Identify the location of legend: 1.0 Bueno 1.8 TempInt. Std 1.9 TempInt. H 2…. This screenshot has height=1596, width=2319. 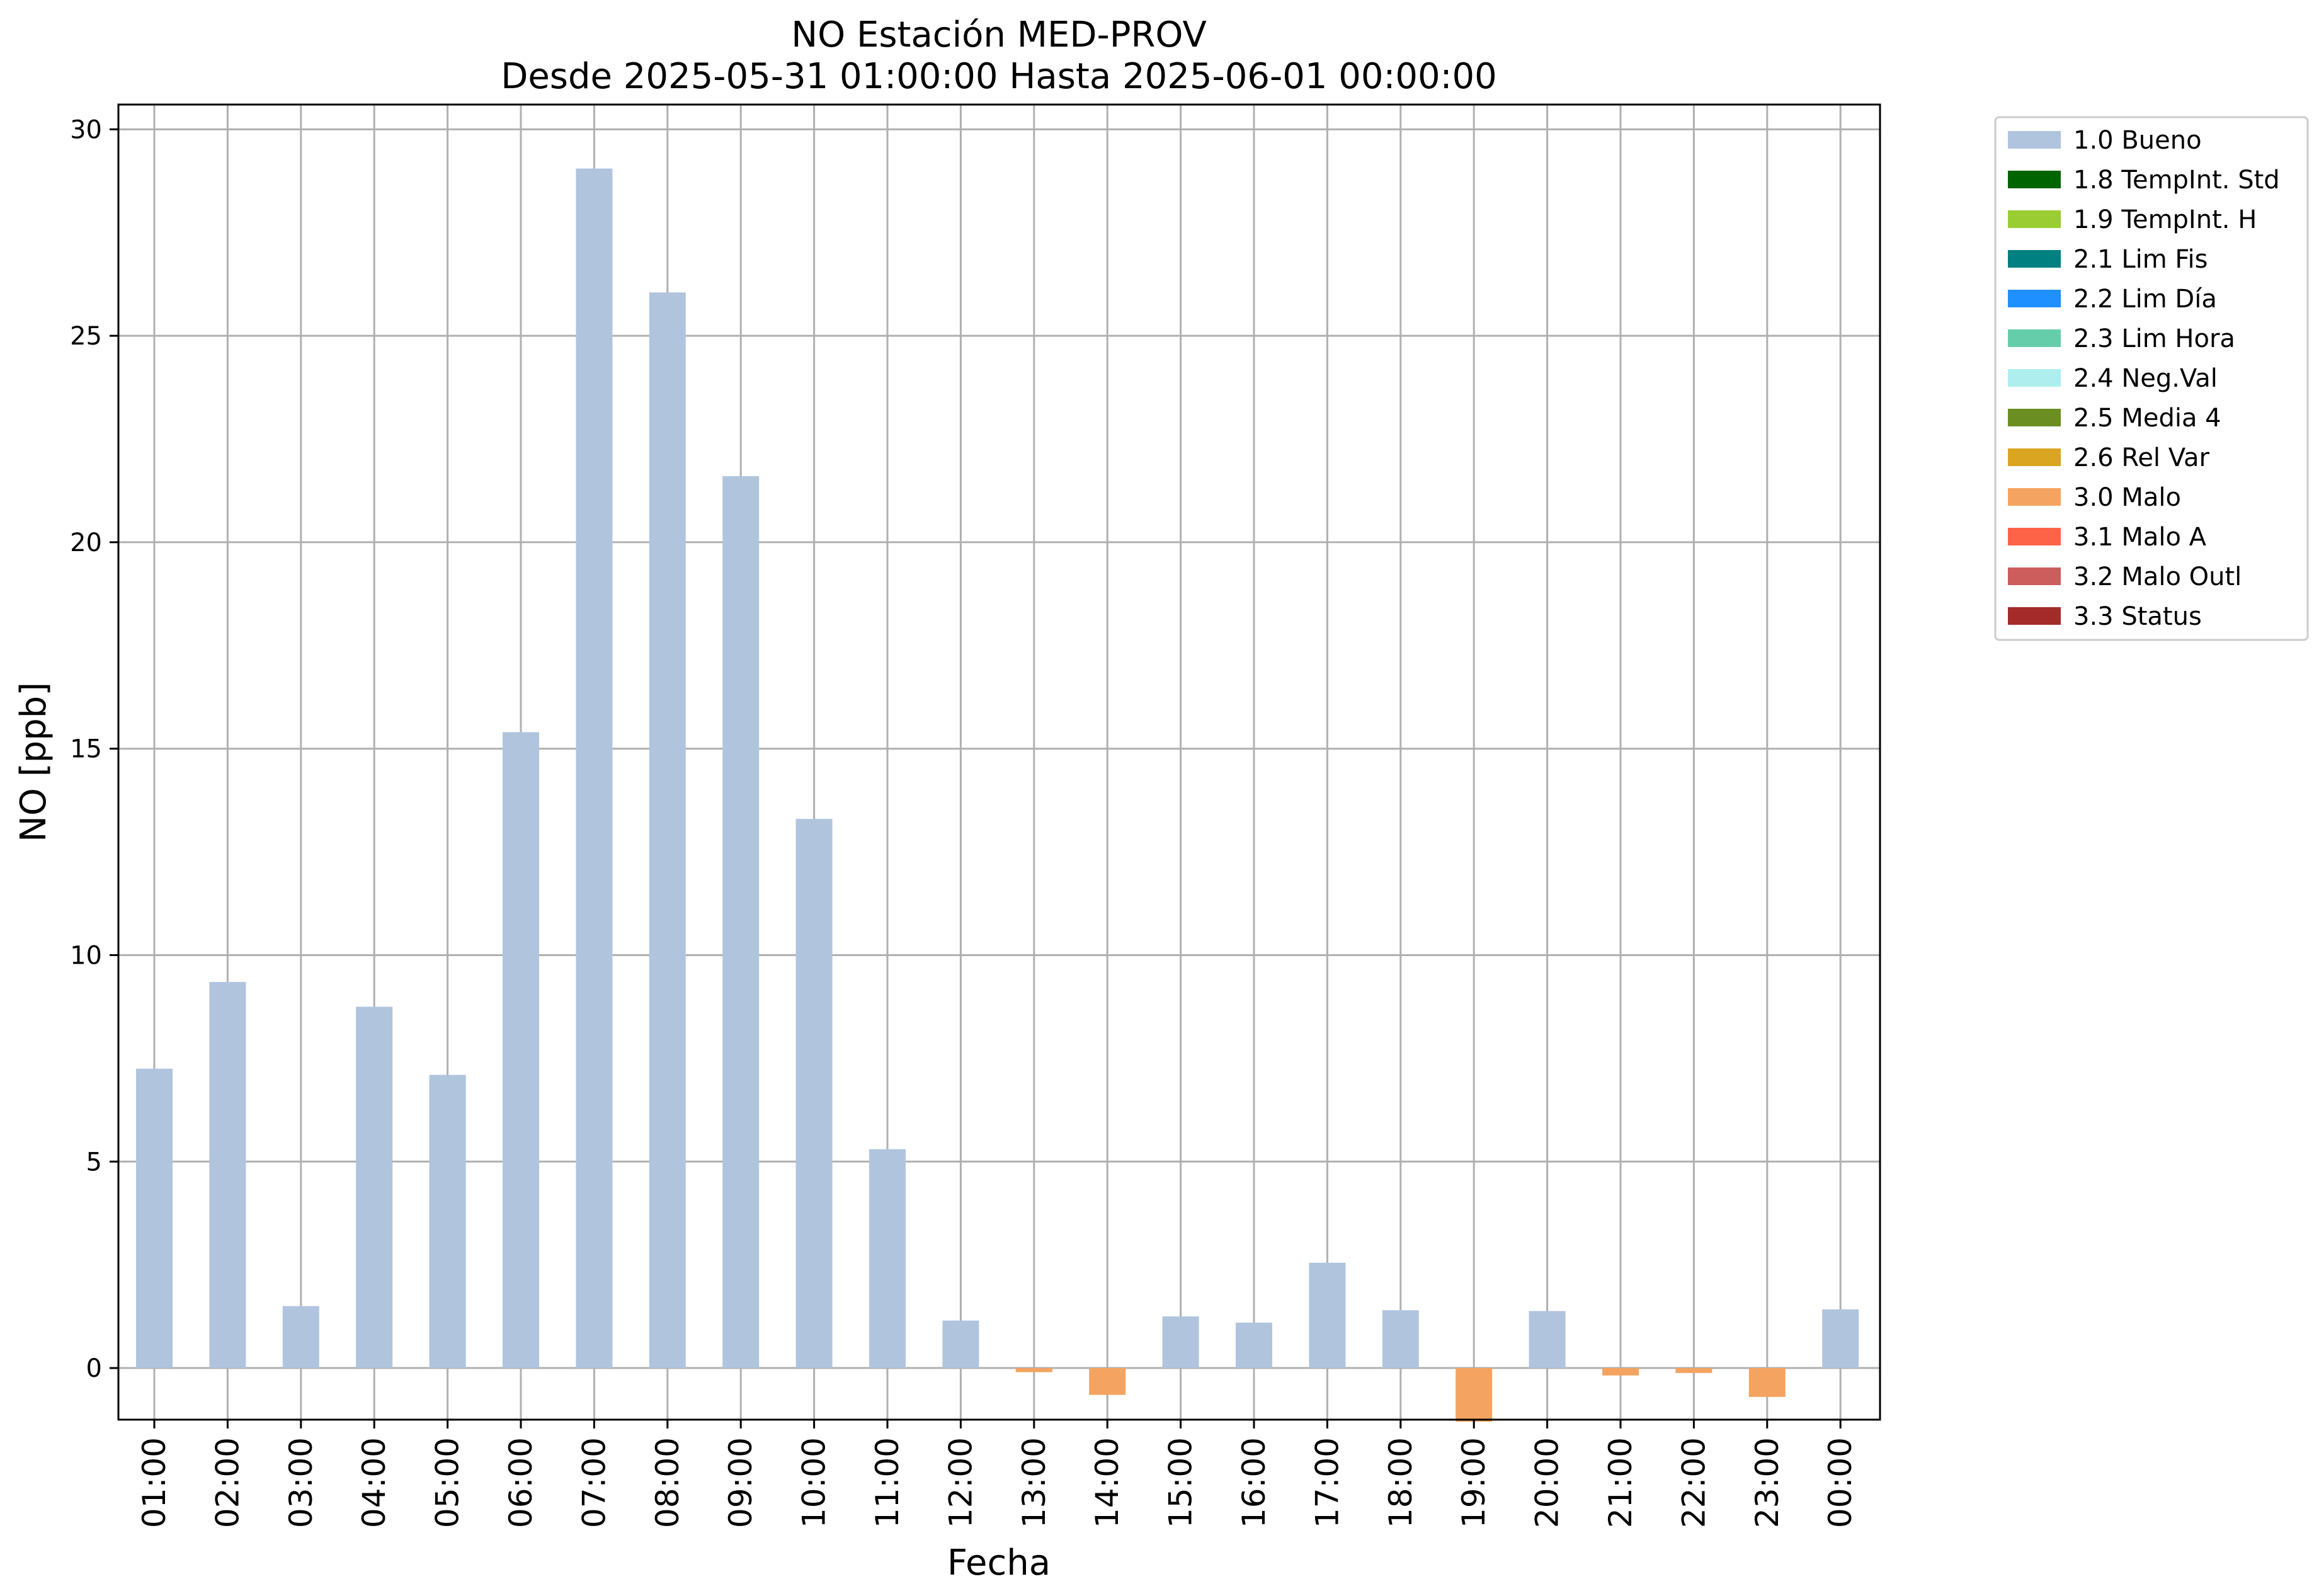
(2151, 378).